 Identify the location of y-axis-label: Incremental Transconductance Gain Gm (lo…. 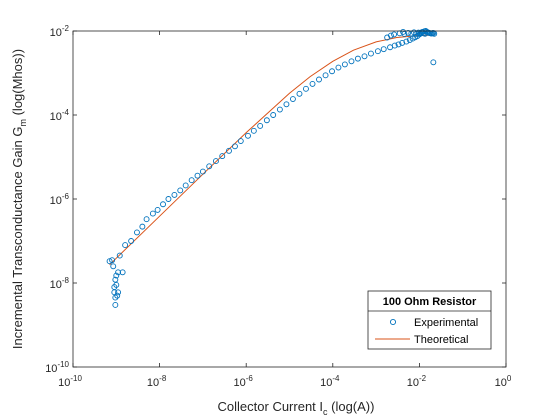
(19, 199).